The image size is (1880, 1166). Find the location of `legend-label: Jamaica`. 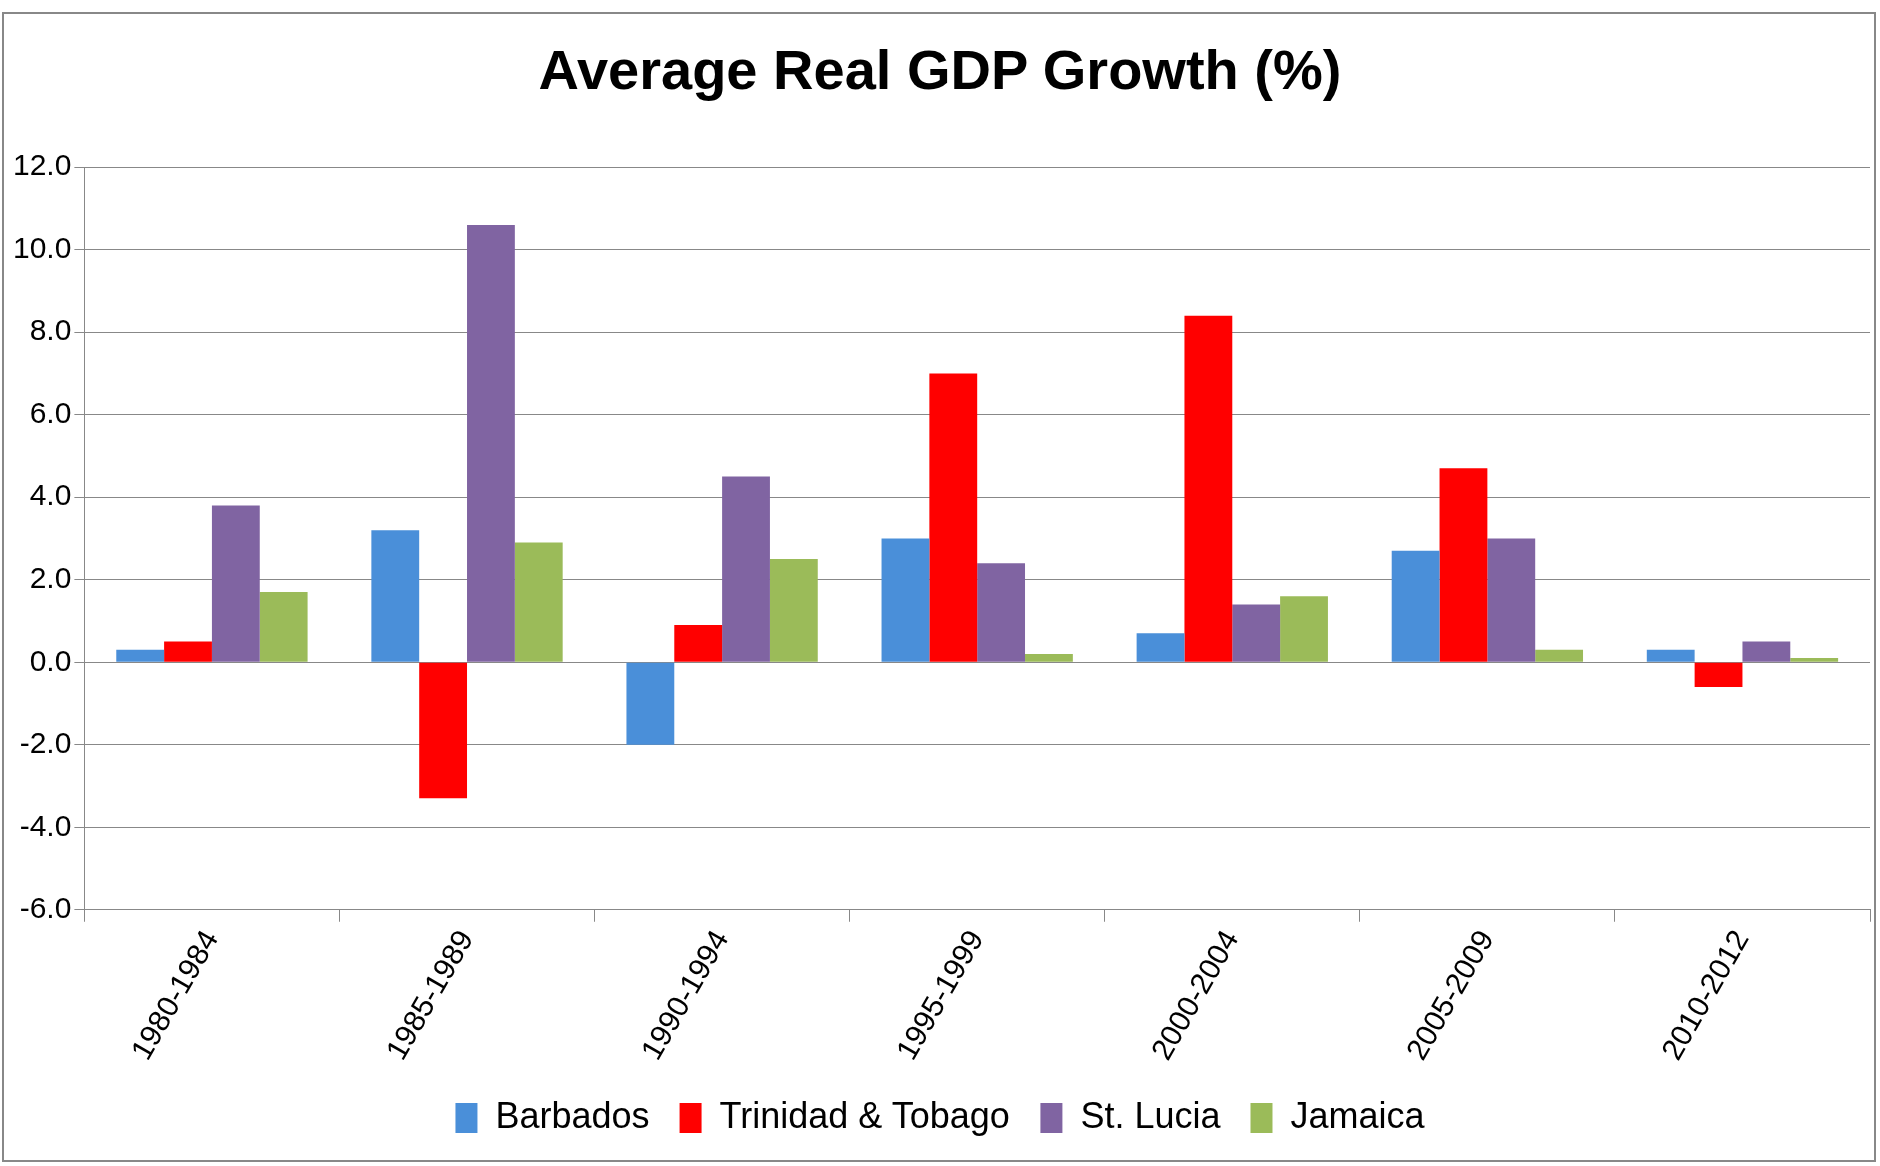

legend-label: Jamaica is located at coordinates (1358, 1115).